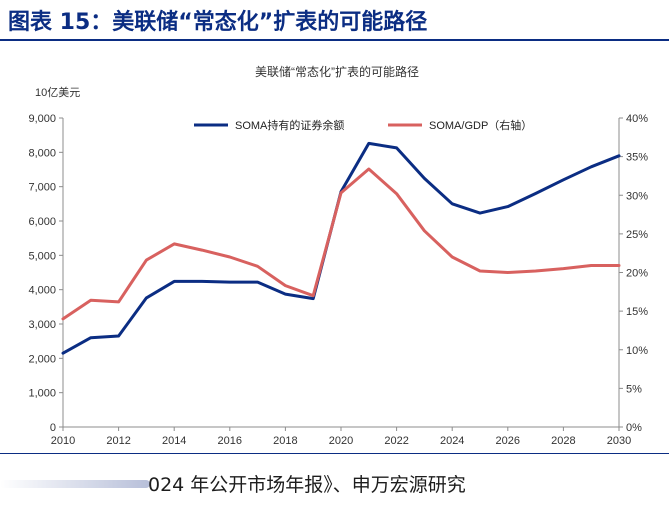 The image size is (669, 505). What do you see at coordinates (334, 453) in the screenshot?
I see `footer-divider` at bounding box center [334, 453].